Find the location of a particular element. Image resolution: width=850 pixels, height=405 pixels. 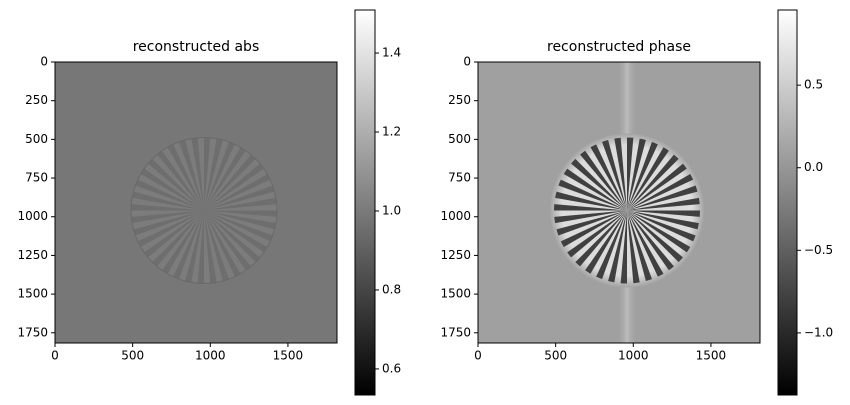

y-tick-label: 1250 is located at coordinates (455, 255).